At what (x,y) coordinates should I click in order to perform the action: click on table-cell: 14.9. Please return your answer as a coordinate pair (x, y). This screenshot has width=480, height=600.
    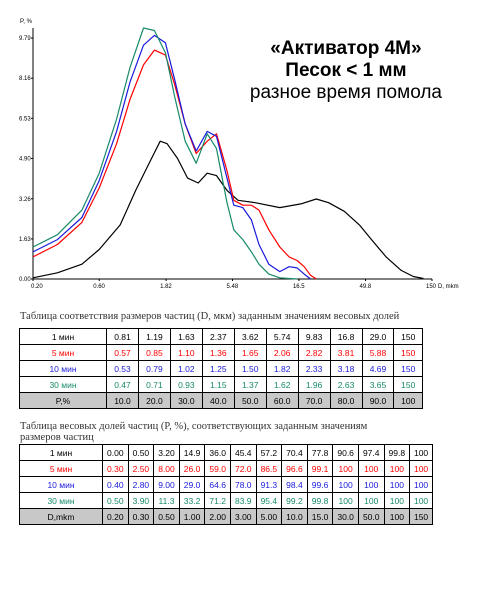
    Looking at the image, I should click on (192, 452).